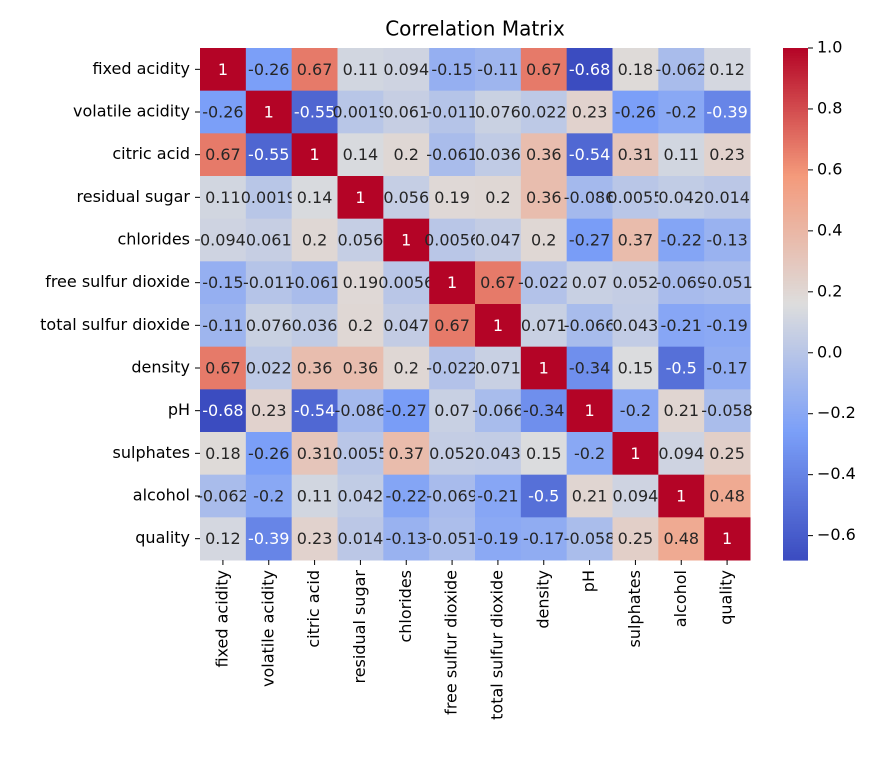 This screenshot has width=875, height=769. I want to click on cell-label: 0.25, so click(636, 538).